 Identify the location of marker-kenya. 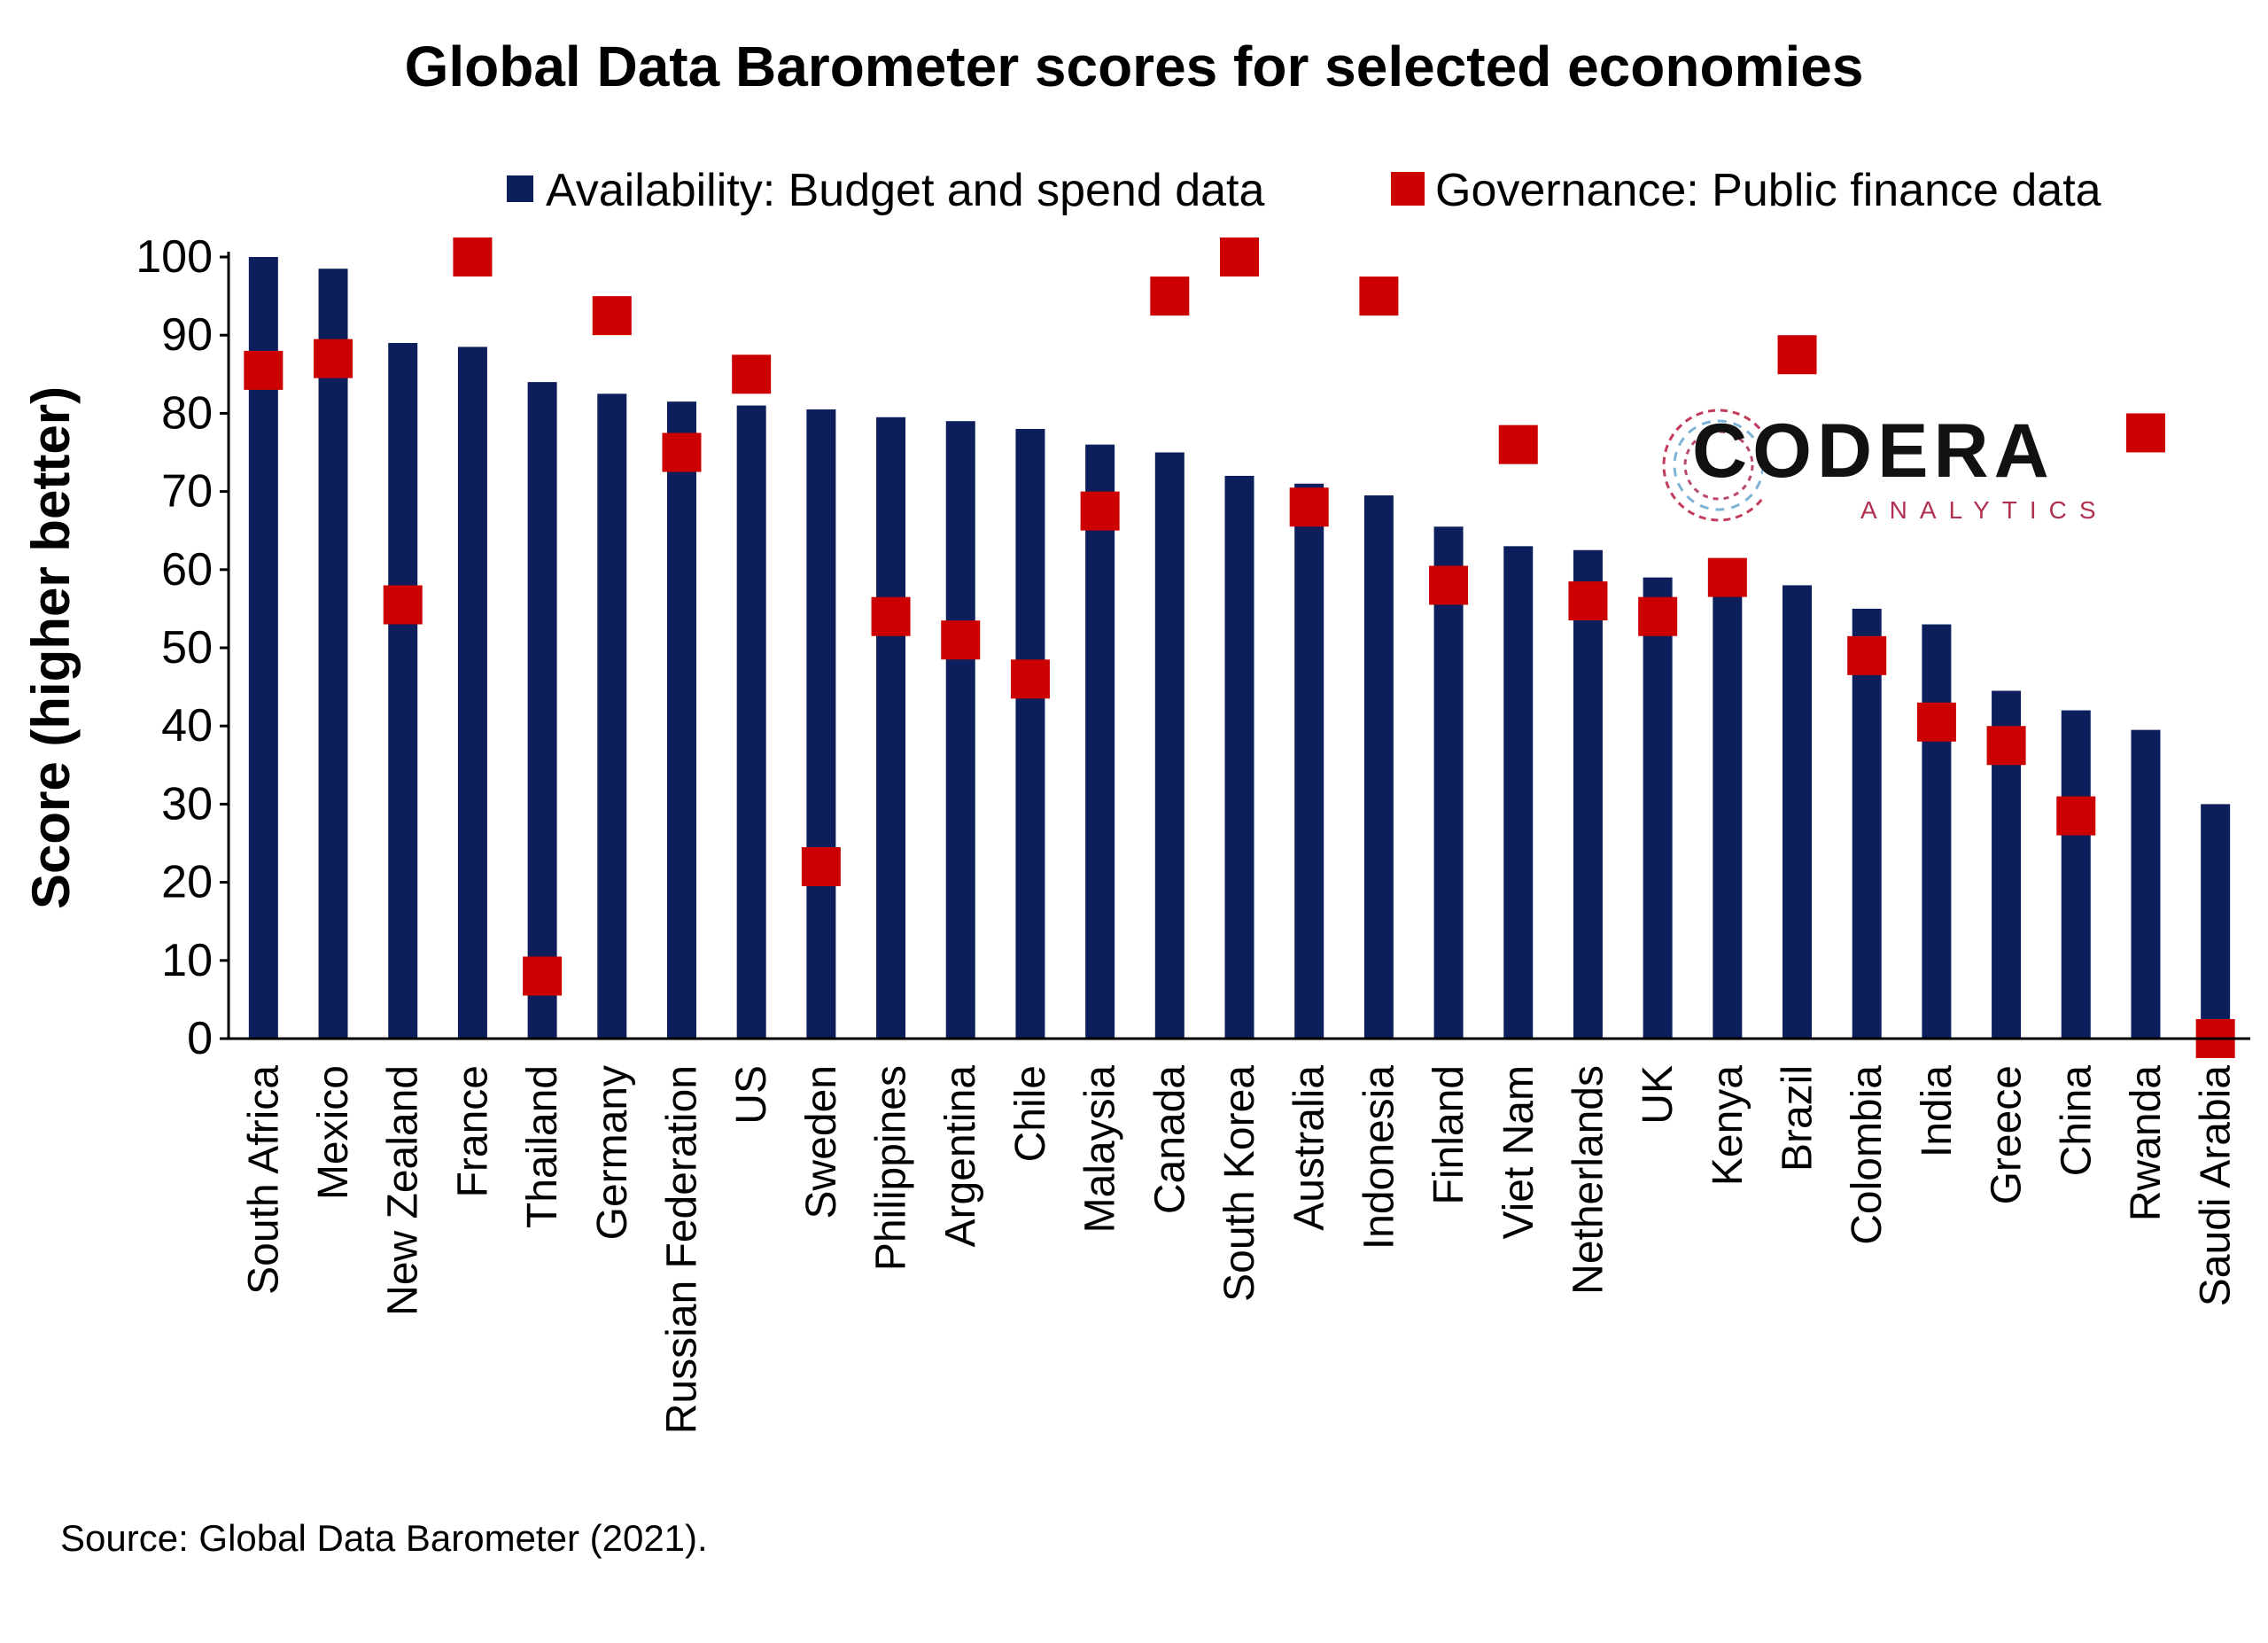
(1727, 577).